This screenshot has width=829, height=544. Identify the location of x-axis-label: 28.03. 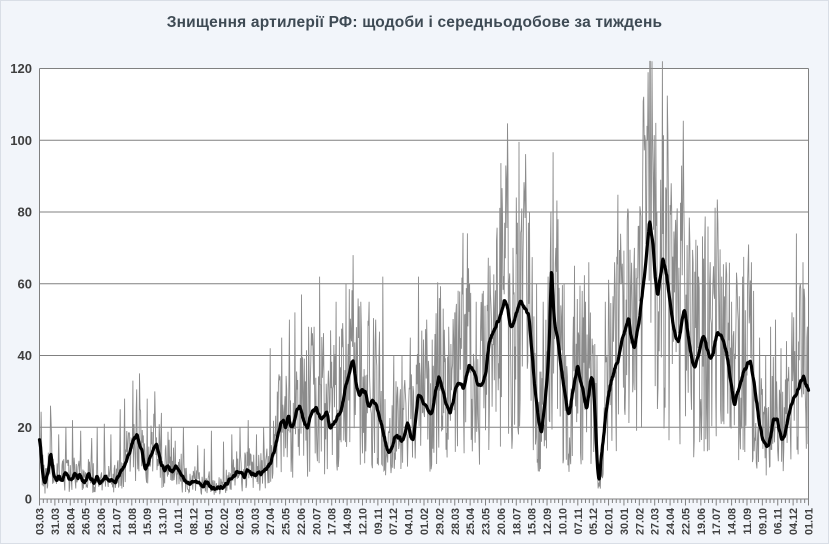
(456, 521).